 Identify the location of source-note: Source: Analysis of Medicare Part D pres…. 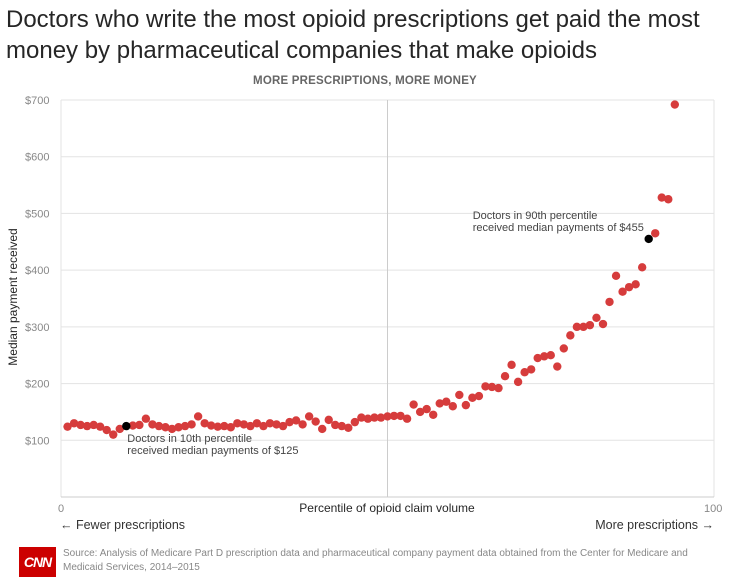
(375, 560).